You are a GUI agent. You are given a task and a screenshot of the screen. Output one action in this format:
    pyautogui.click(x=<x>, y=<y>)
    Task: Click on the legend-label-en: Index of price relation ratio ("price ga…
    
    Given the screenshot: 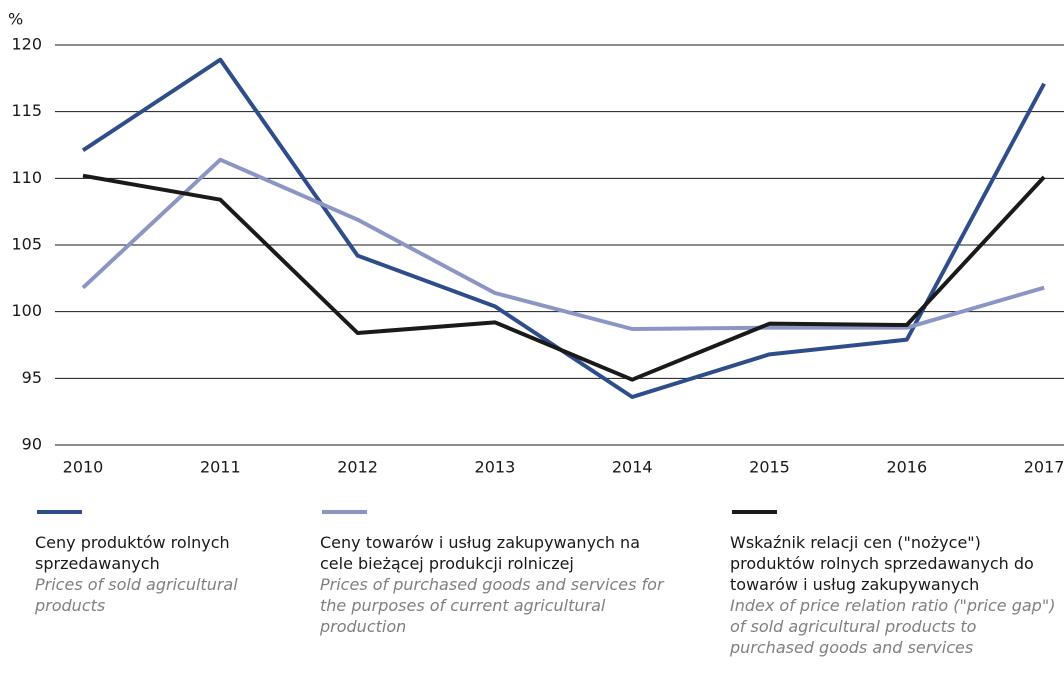 What is the action you would take?
    pyautogui.click(x=893, y=626)
    